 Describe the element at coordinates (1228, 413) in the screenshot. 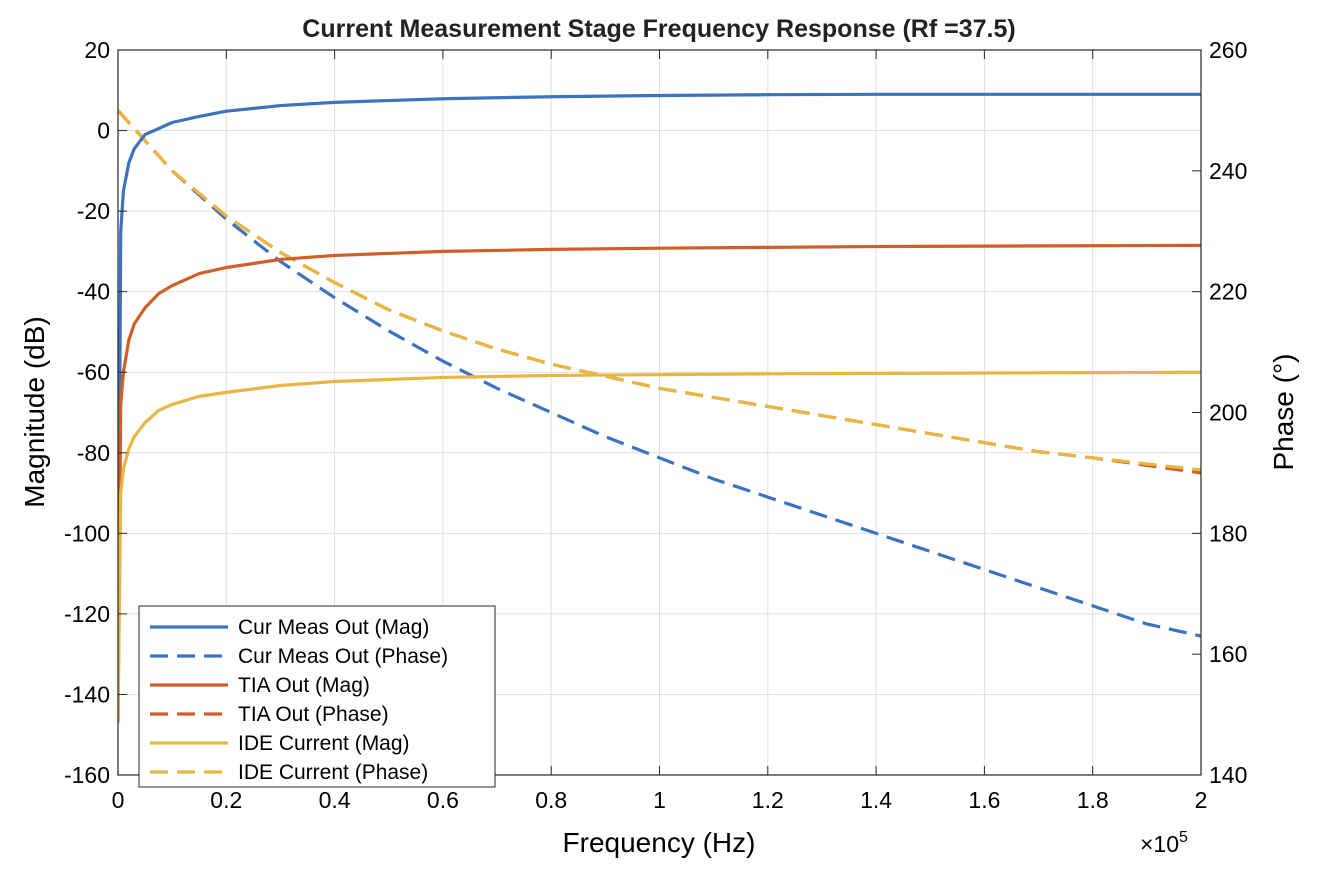

I see `y-right-tick-label: 200` at that location.